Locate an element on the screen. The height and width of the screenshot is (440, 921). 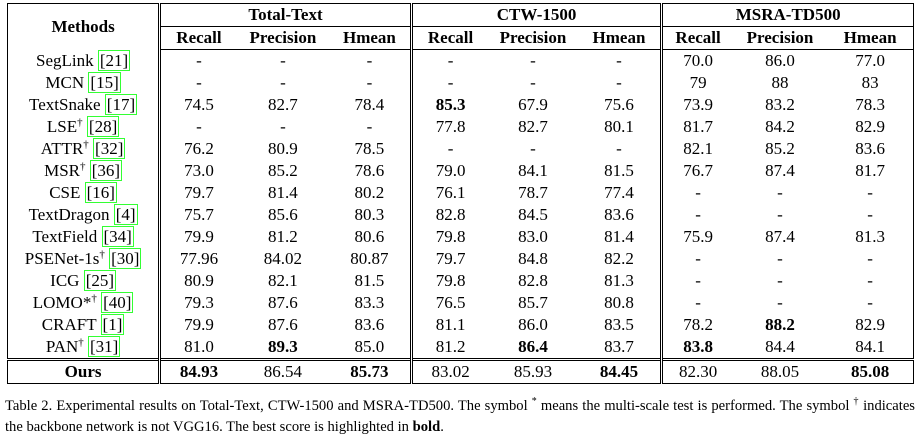
value-cell: 77.96 is located at coordinates (198, 259).